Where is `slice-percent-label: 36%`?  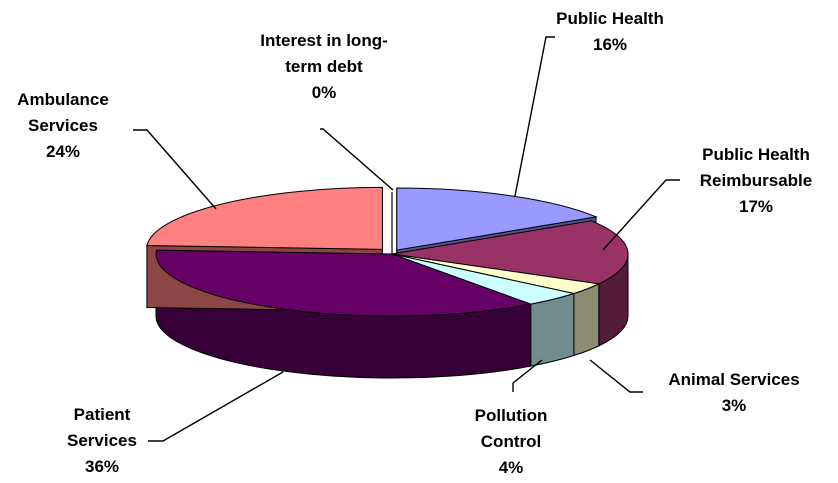 slice-percent-label: 36% is located at coordinates (102, 466).